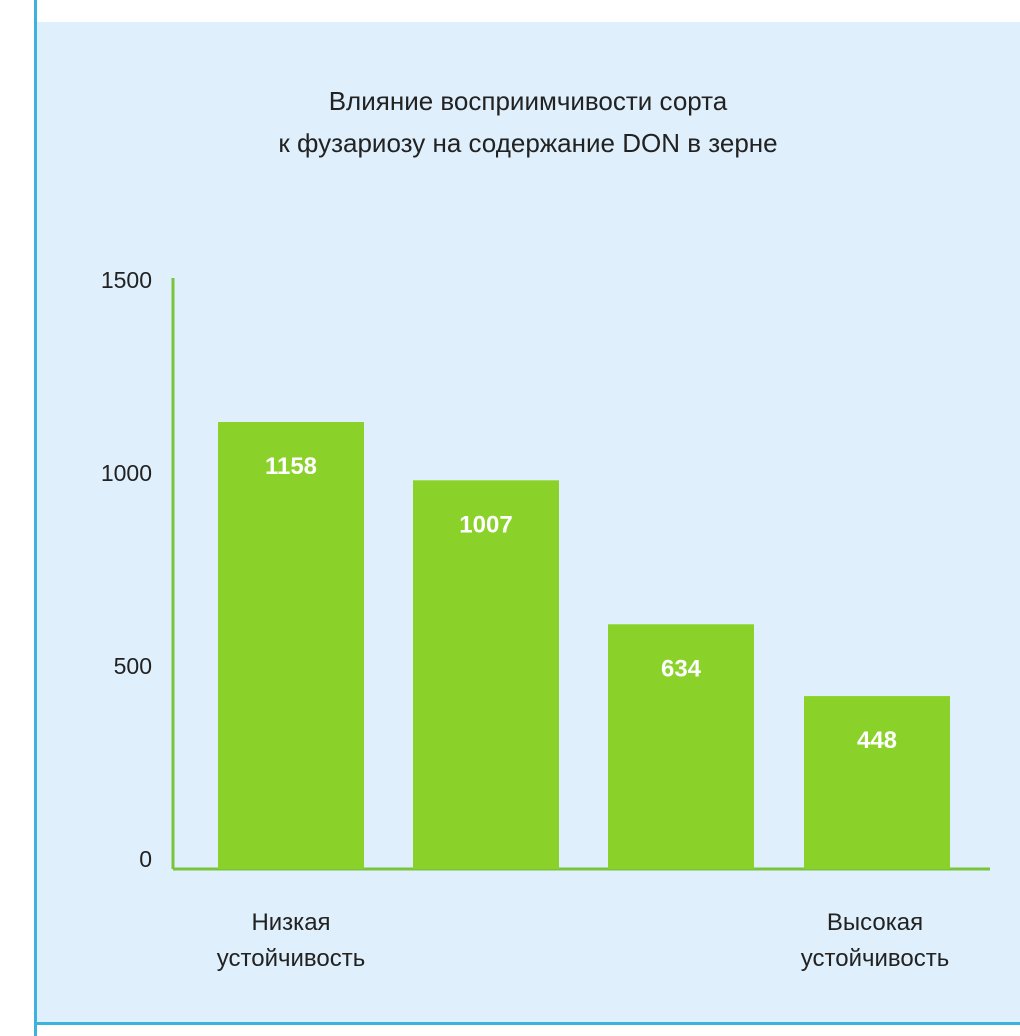  I want to click on chart-title-line-1: Влияние восприимчивости сорта, so click(528, 101).